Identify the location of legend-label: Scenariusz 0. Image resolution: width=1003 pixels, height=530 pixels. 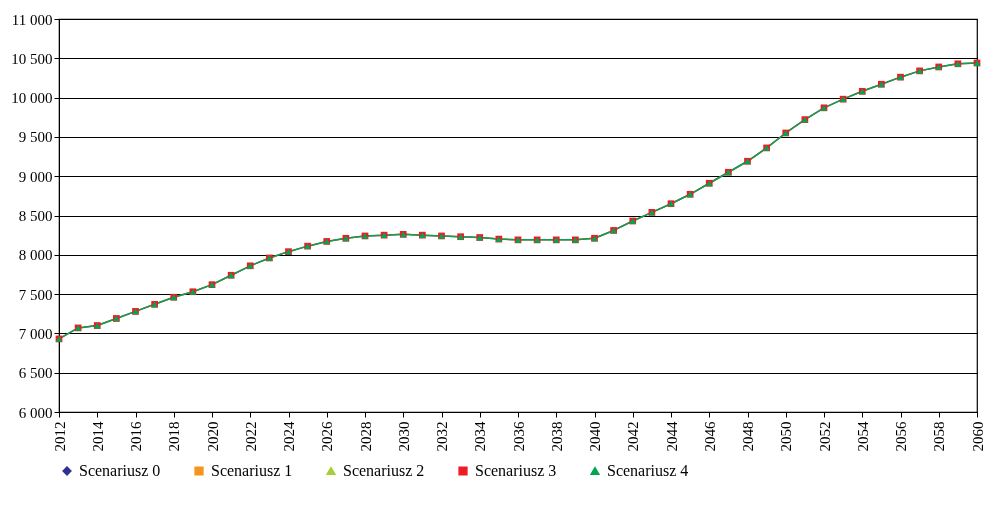
(120, 470).